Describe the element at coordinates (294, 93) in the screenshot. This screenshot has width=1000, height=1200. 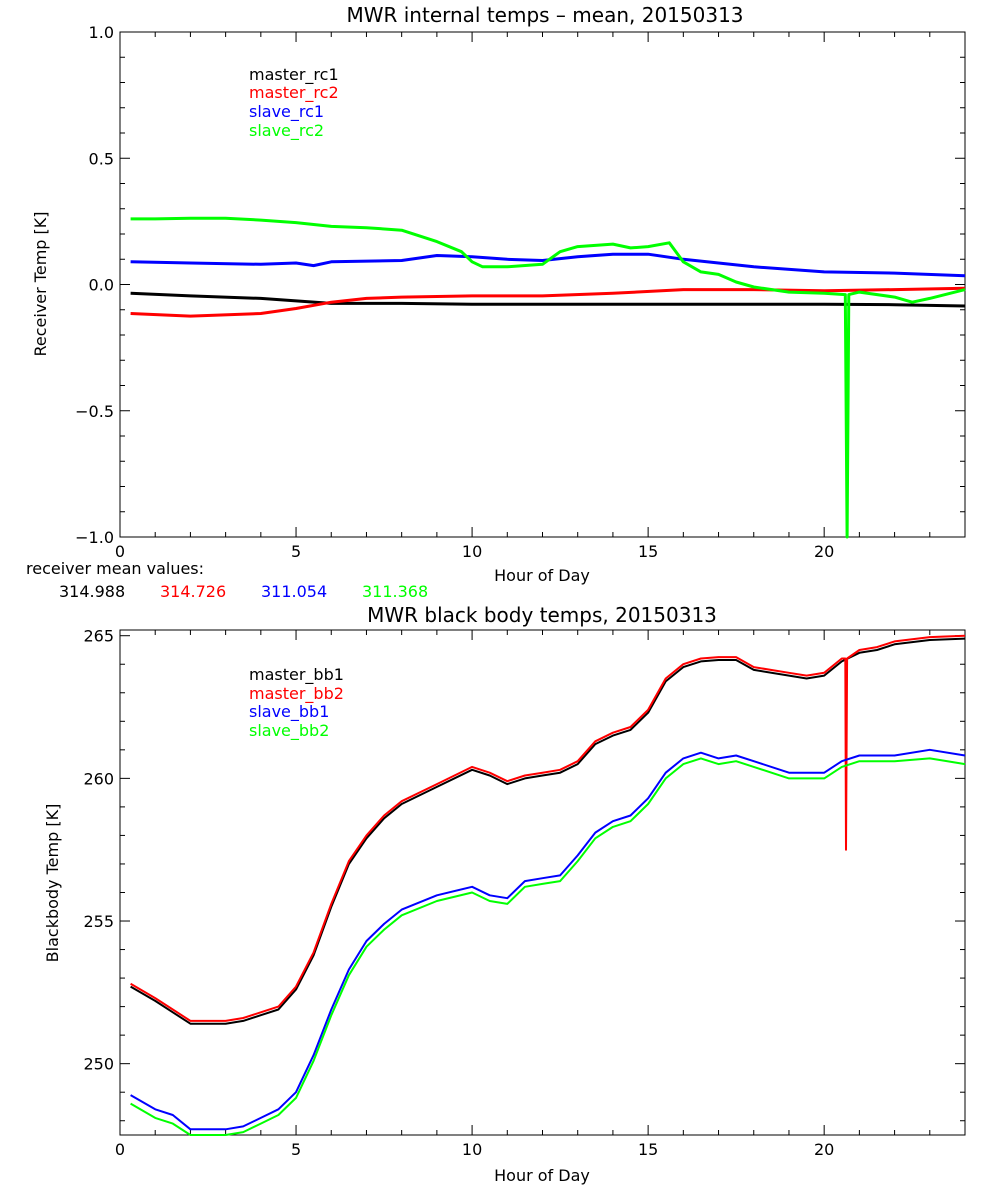
I see `legend-master-rc2: master_rc2` at that location.